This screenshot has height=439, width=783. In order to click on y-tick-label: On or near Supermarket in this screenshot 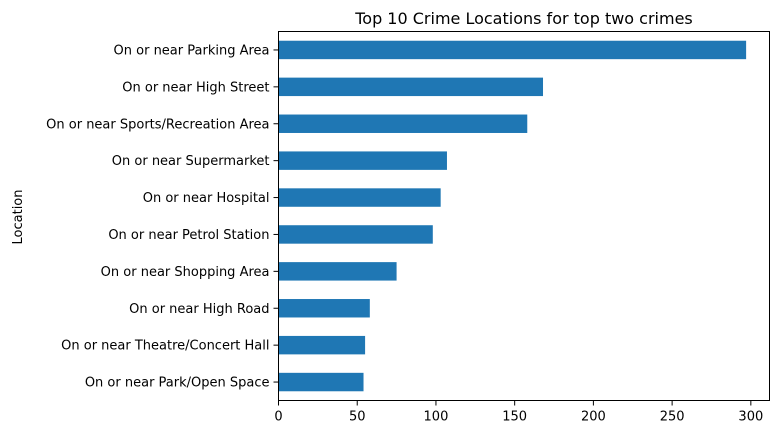, I will do `click(191, 161)`.